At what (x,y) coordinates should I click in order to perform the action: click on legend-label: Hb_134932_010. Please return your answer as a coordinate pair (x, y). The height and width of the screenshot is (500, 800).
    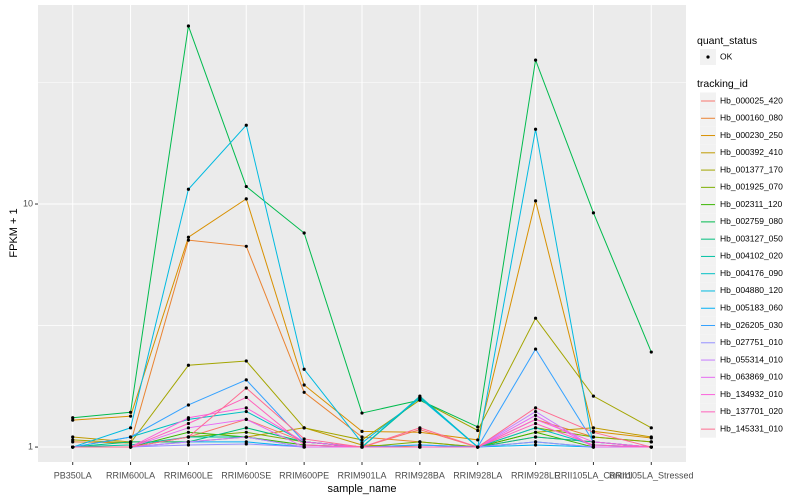
    Looking at the image, I should click on (751, 394).